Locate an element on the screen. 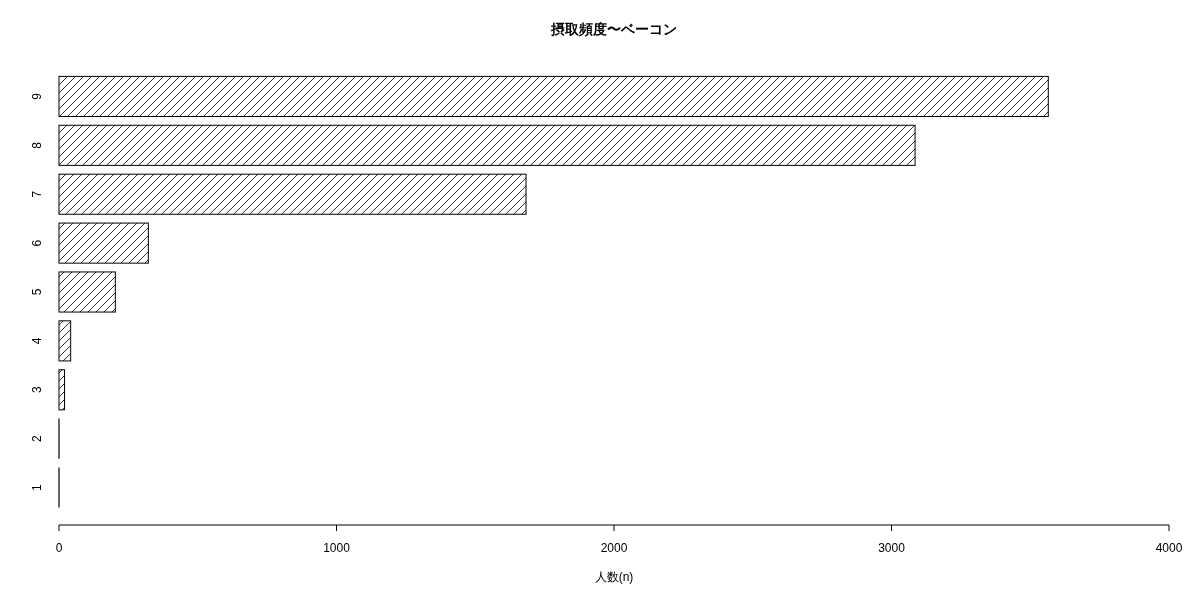 The height and width of the screenshot is (600, 1200). y-tick-label: 2 is located at coordinates (37, 439).